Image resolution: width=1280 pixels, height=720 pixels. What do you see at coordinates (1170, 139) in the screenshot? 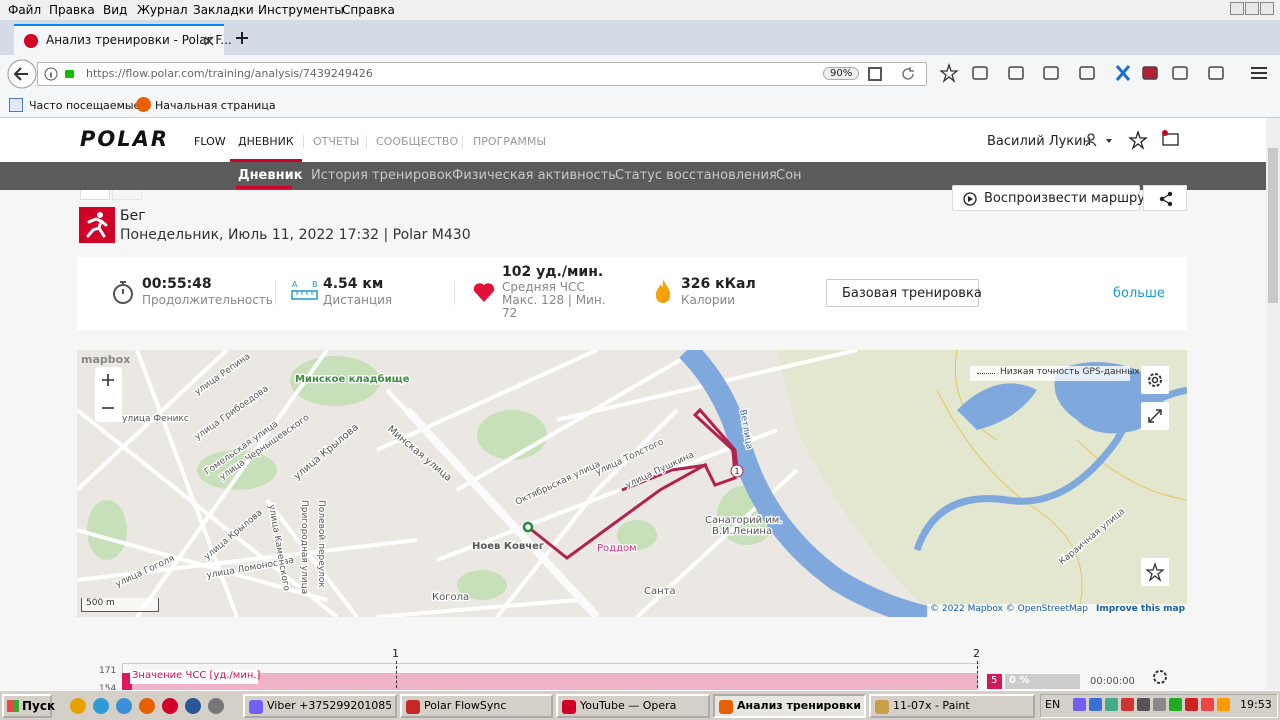
I see `device` at bounding box center [1170, 139].